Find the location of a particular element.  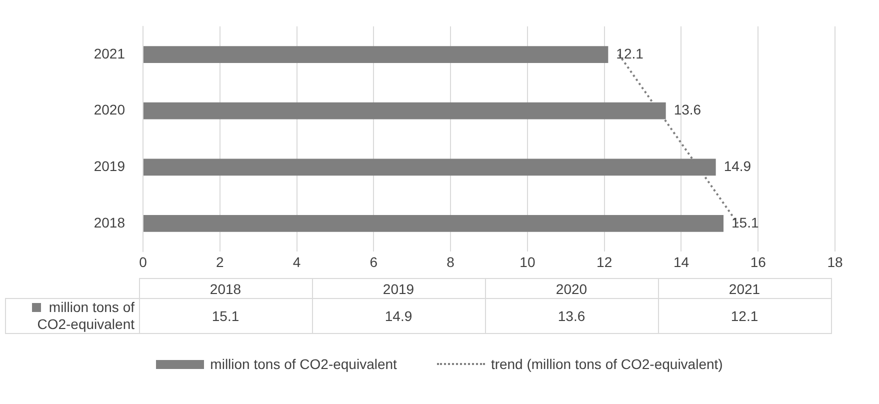

text: 14.9 is located at coordinates (398, 316).